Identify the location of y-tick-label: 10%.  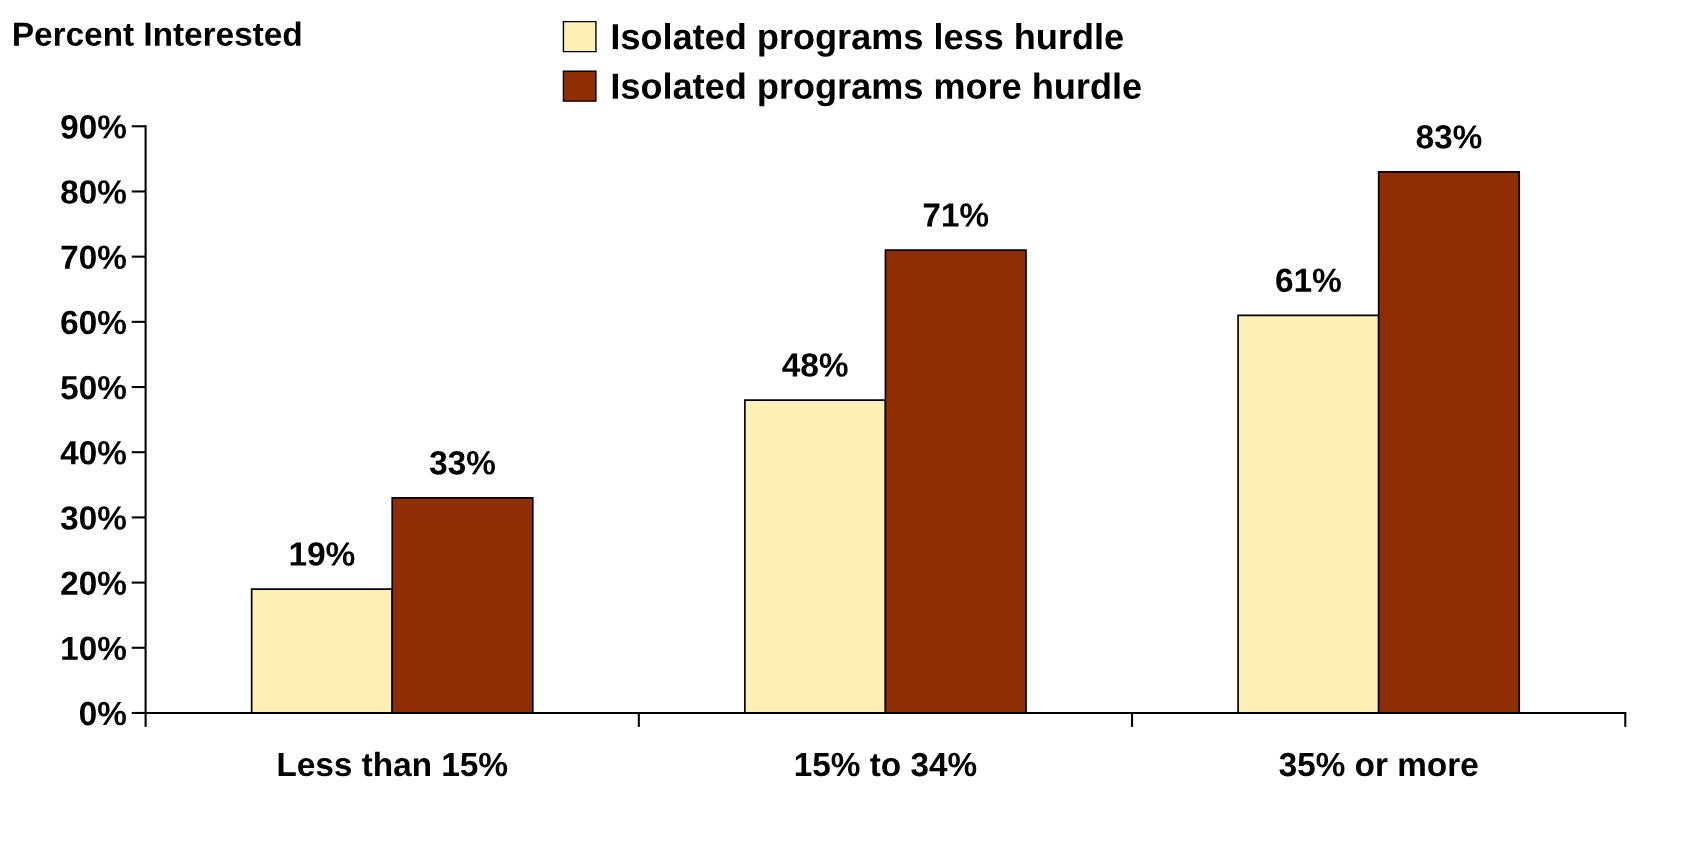
(94, 648).